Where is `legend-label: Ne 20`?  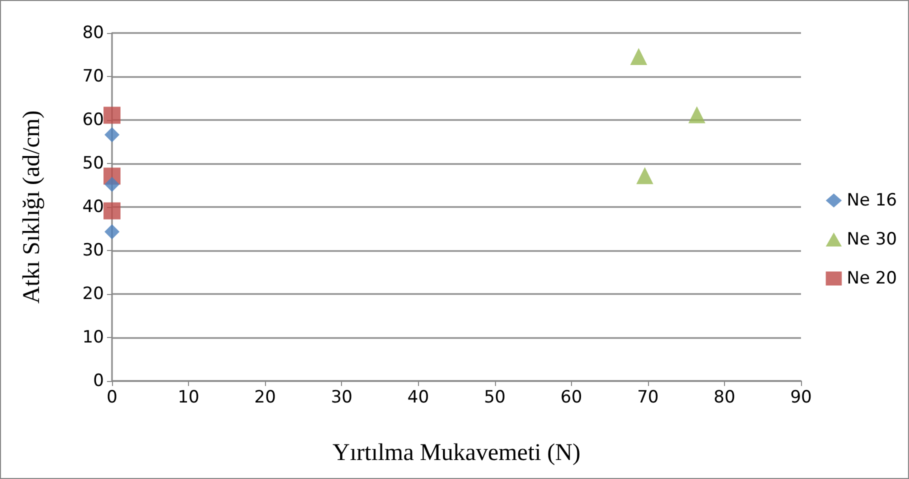
legend-label: Ne 20 is located at coordinates (872, 278).